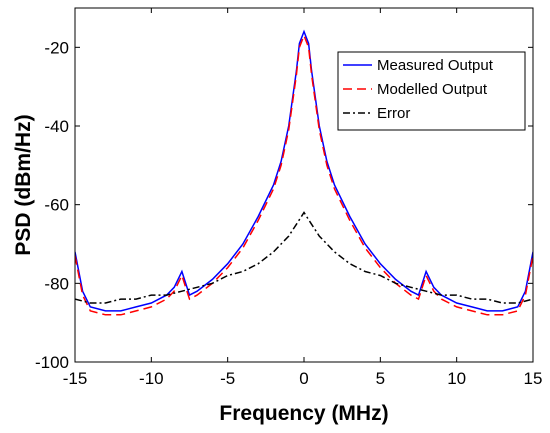 Image resolution: width=550 pixels, height=433 pixels. I want to click on legend-items: Measured Output Modelled Output Error, so click(418, 89).